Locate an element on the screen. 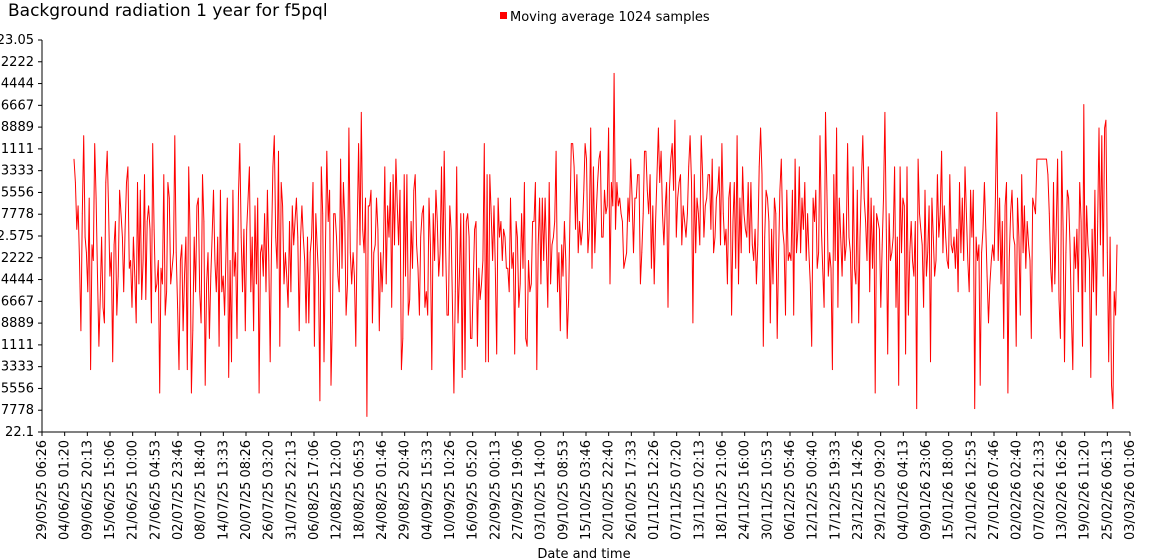 Image resolution: width=1150 pixels, height=560 pixels. y-tick-label: 2222 is located at coordinates (17, 62).